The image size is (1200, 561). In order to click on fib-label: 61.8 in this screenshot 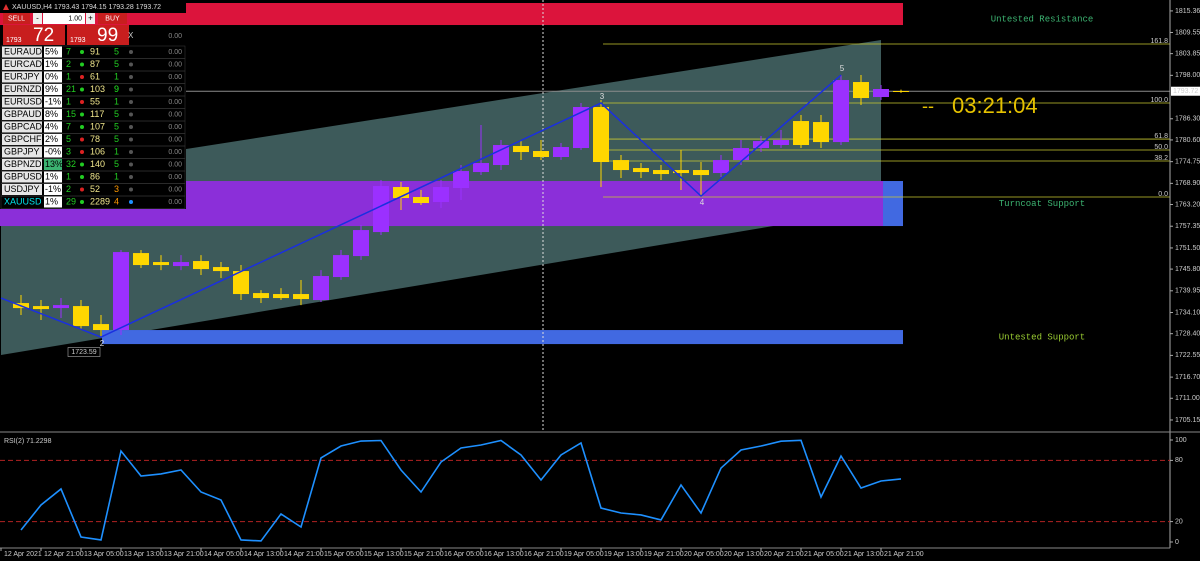, I will do `click(1161, 136)`.